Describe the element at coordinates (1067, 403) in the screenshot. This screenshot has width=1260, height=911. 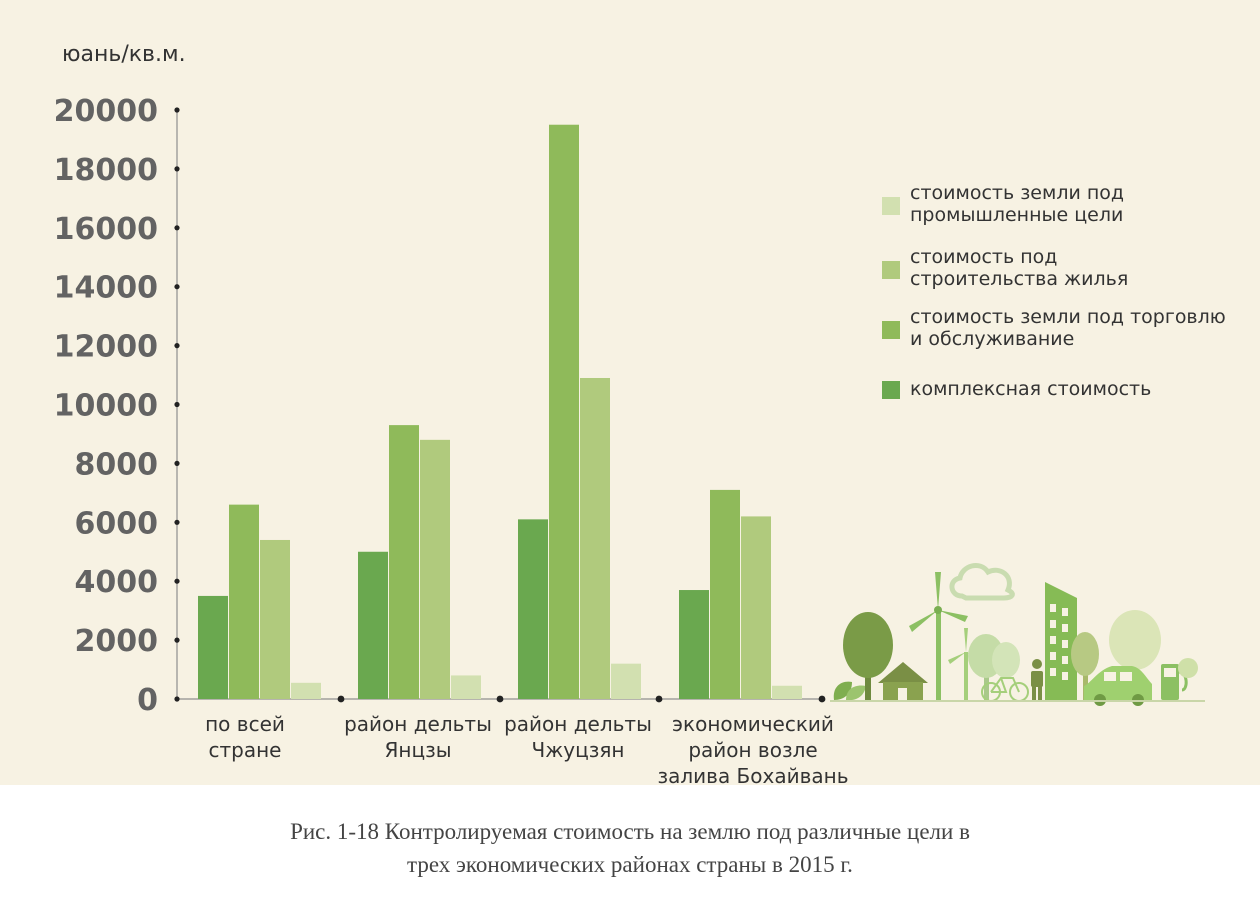
I see `legend-item: комплексная стоимость` at that location.